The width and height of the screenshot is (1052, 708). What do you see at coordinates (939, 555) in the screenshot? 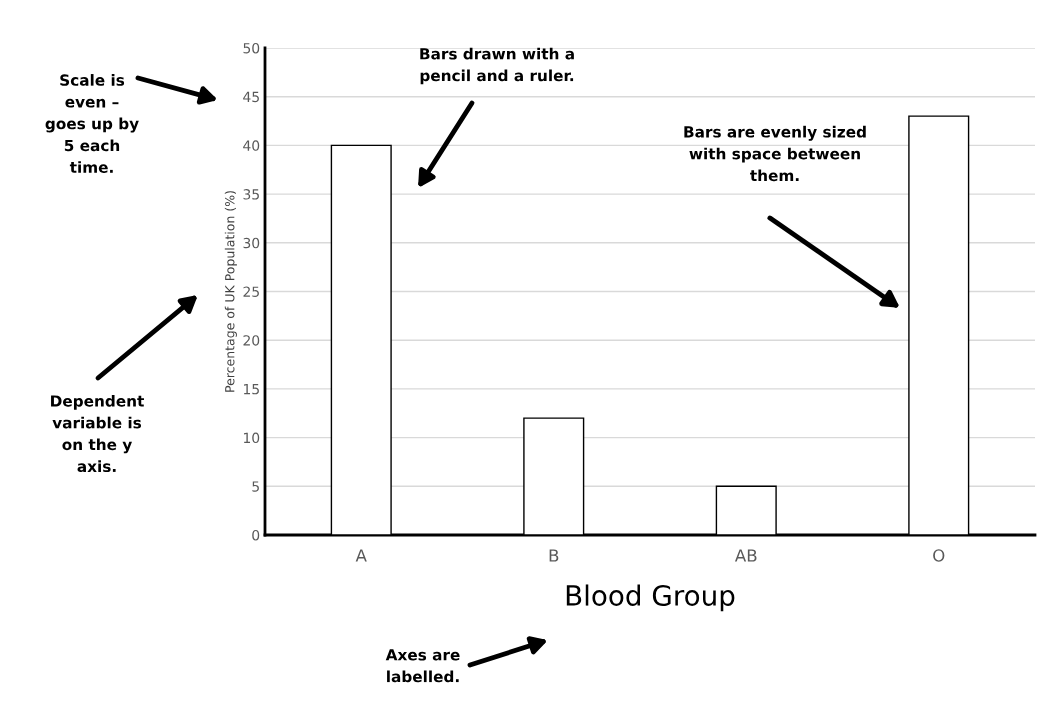
I see `x-tick-label: O` at bounding box center [939, 555].